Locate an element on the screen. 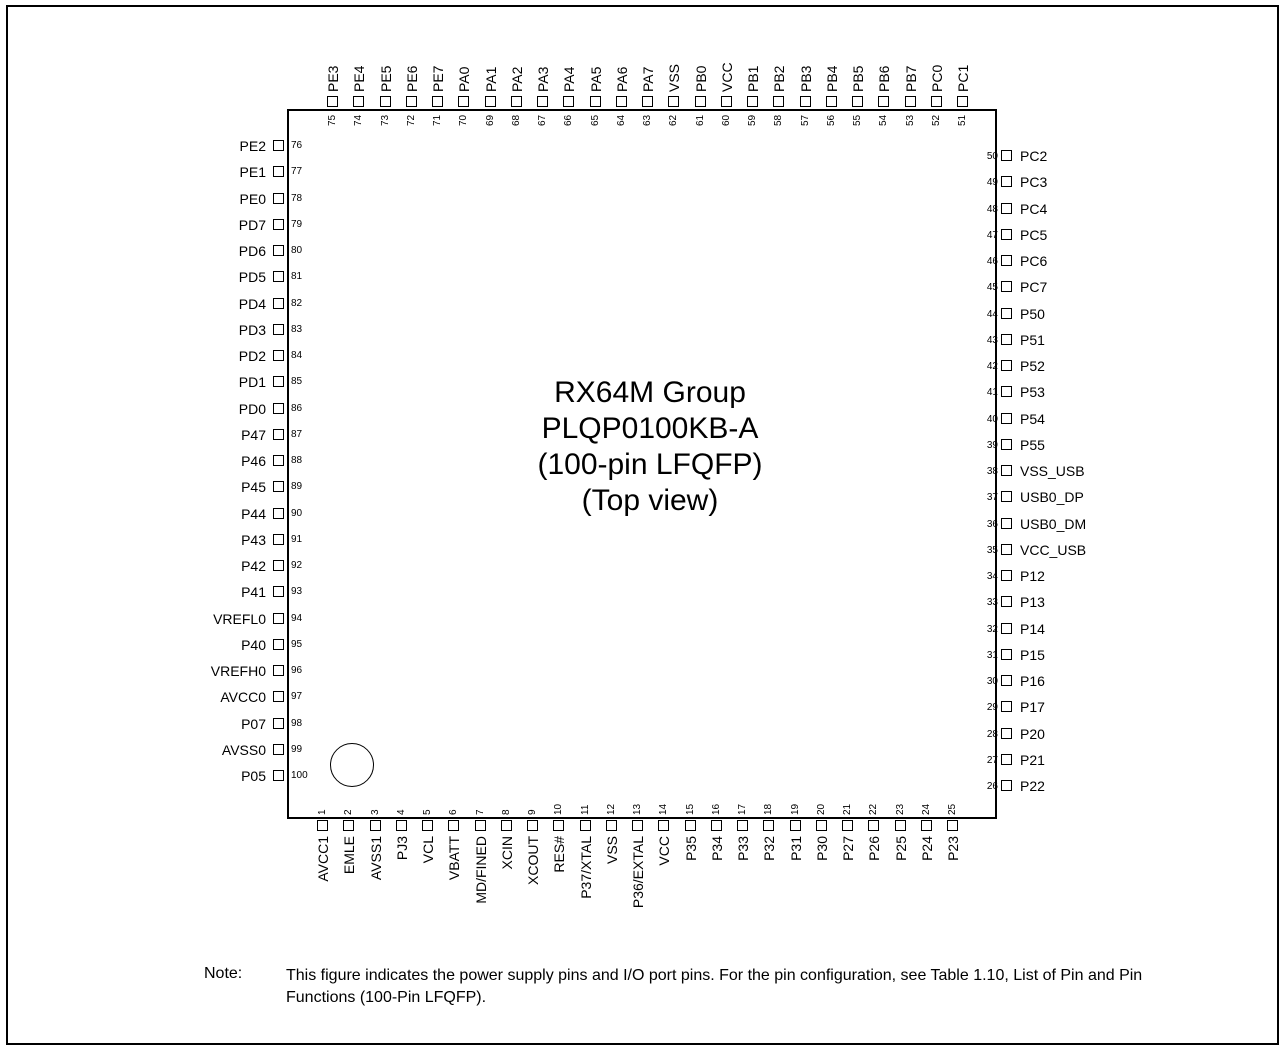  pin-label-95: P40 is located at coordinates (253, 644).